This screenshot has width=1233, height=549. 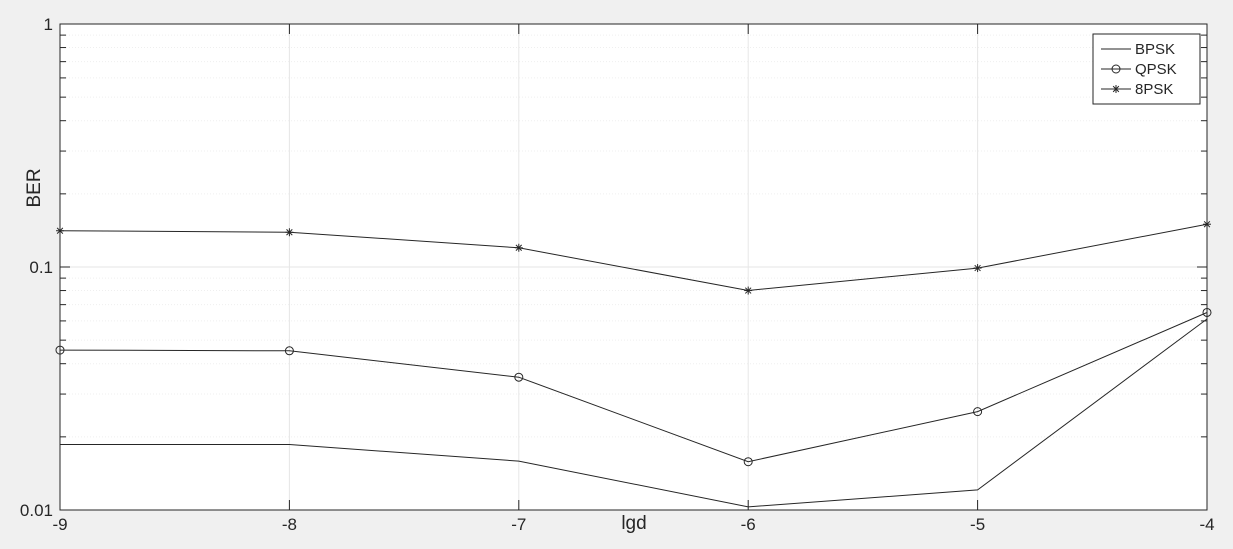 I want to click on x-tick-label: -7, so click(x=518, y=524).